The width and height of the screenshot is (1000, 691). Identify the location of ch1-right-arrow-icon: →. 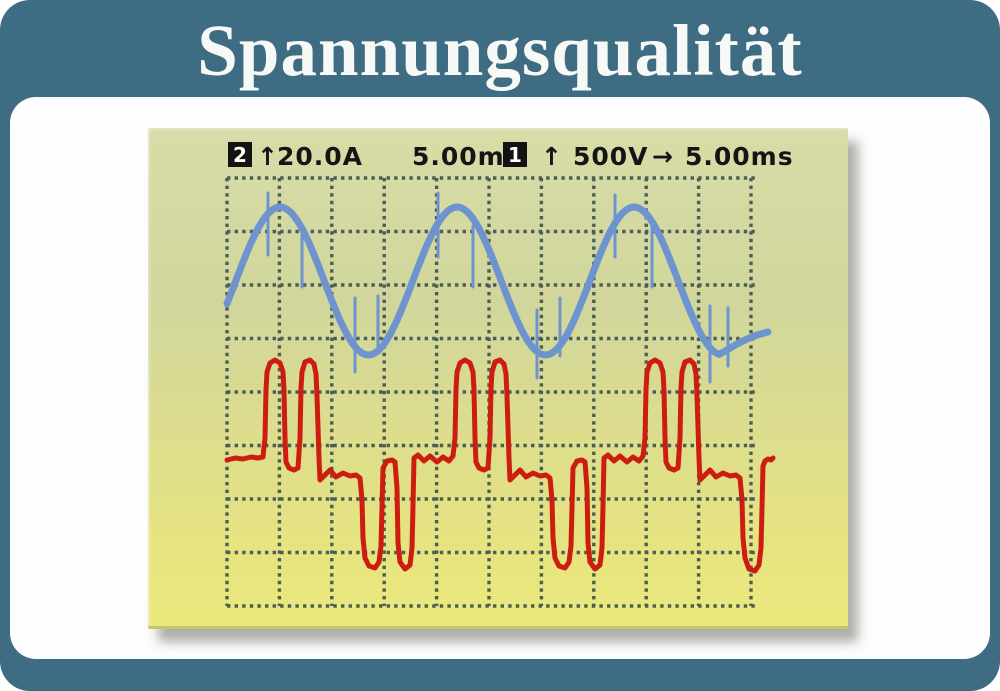
(663, 156).